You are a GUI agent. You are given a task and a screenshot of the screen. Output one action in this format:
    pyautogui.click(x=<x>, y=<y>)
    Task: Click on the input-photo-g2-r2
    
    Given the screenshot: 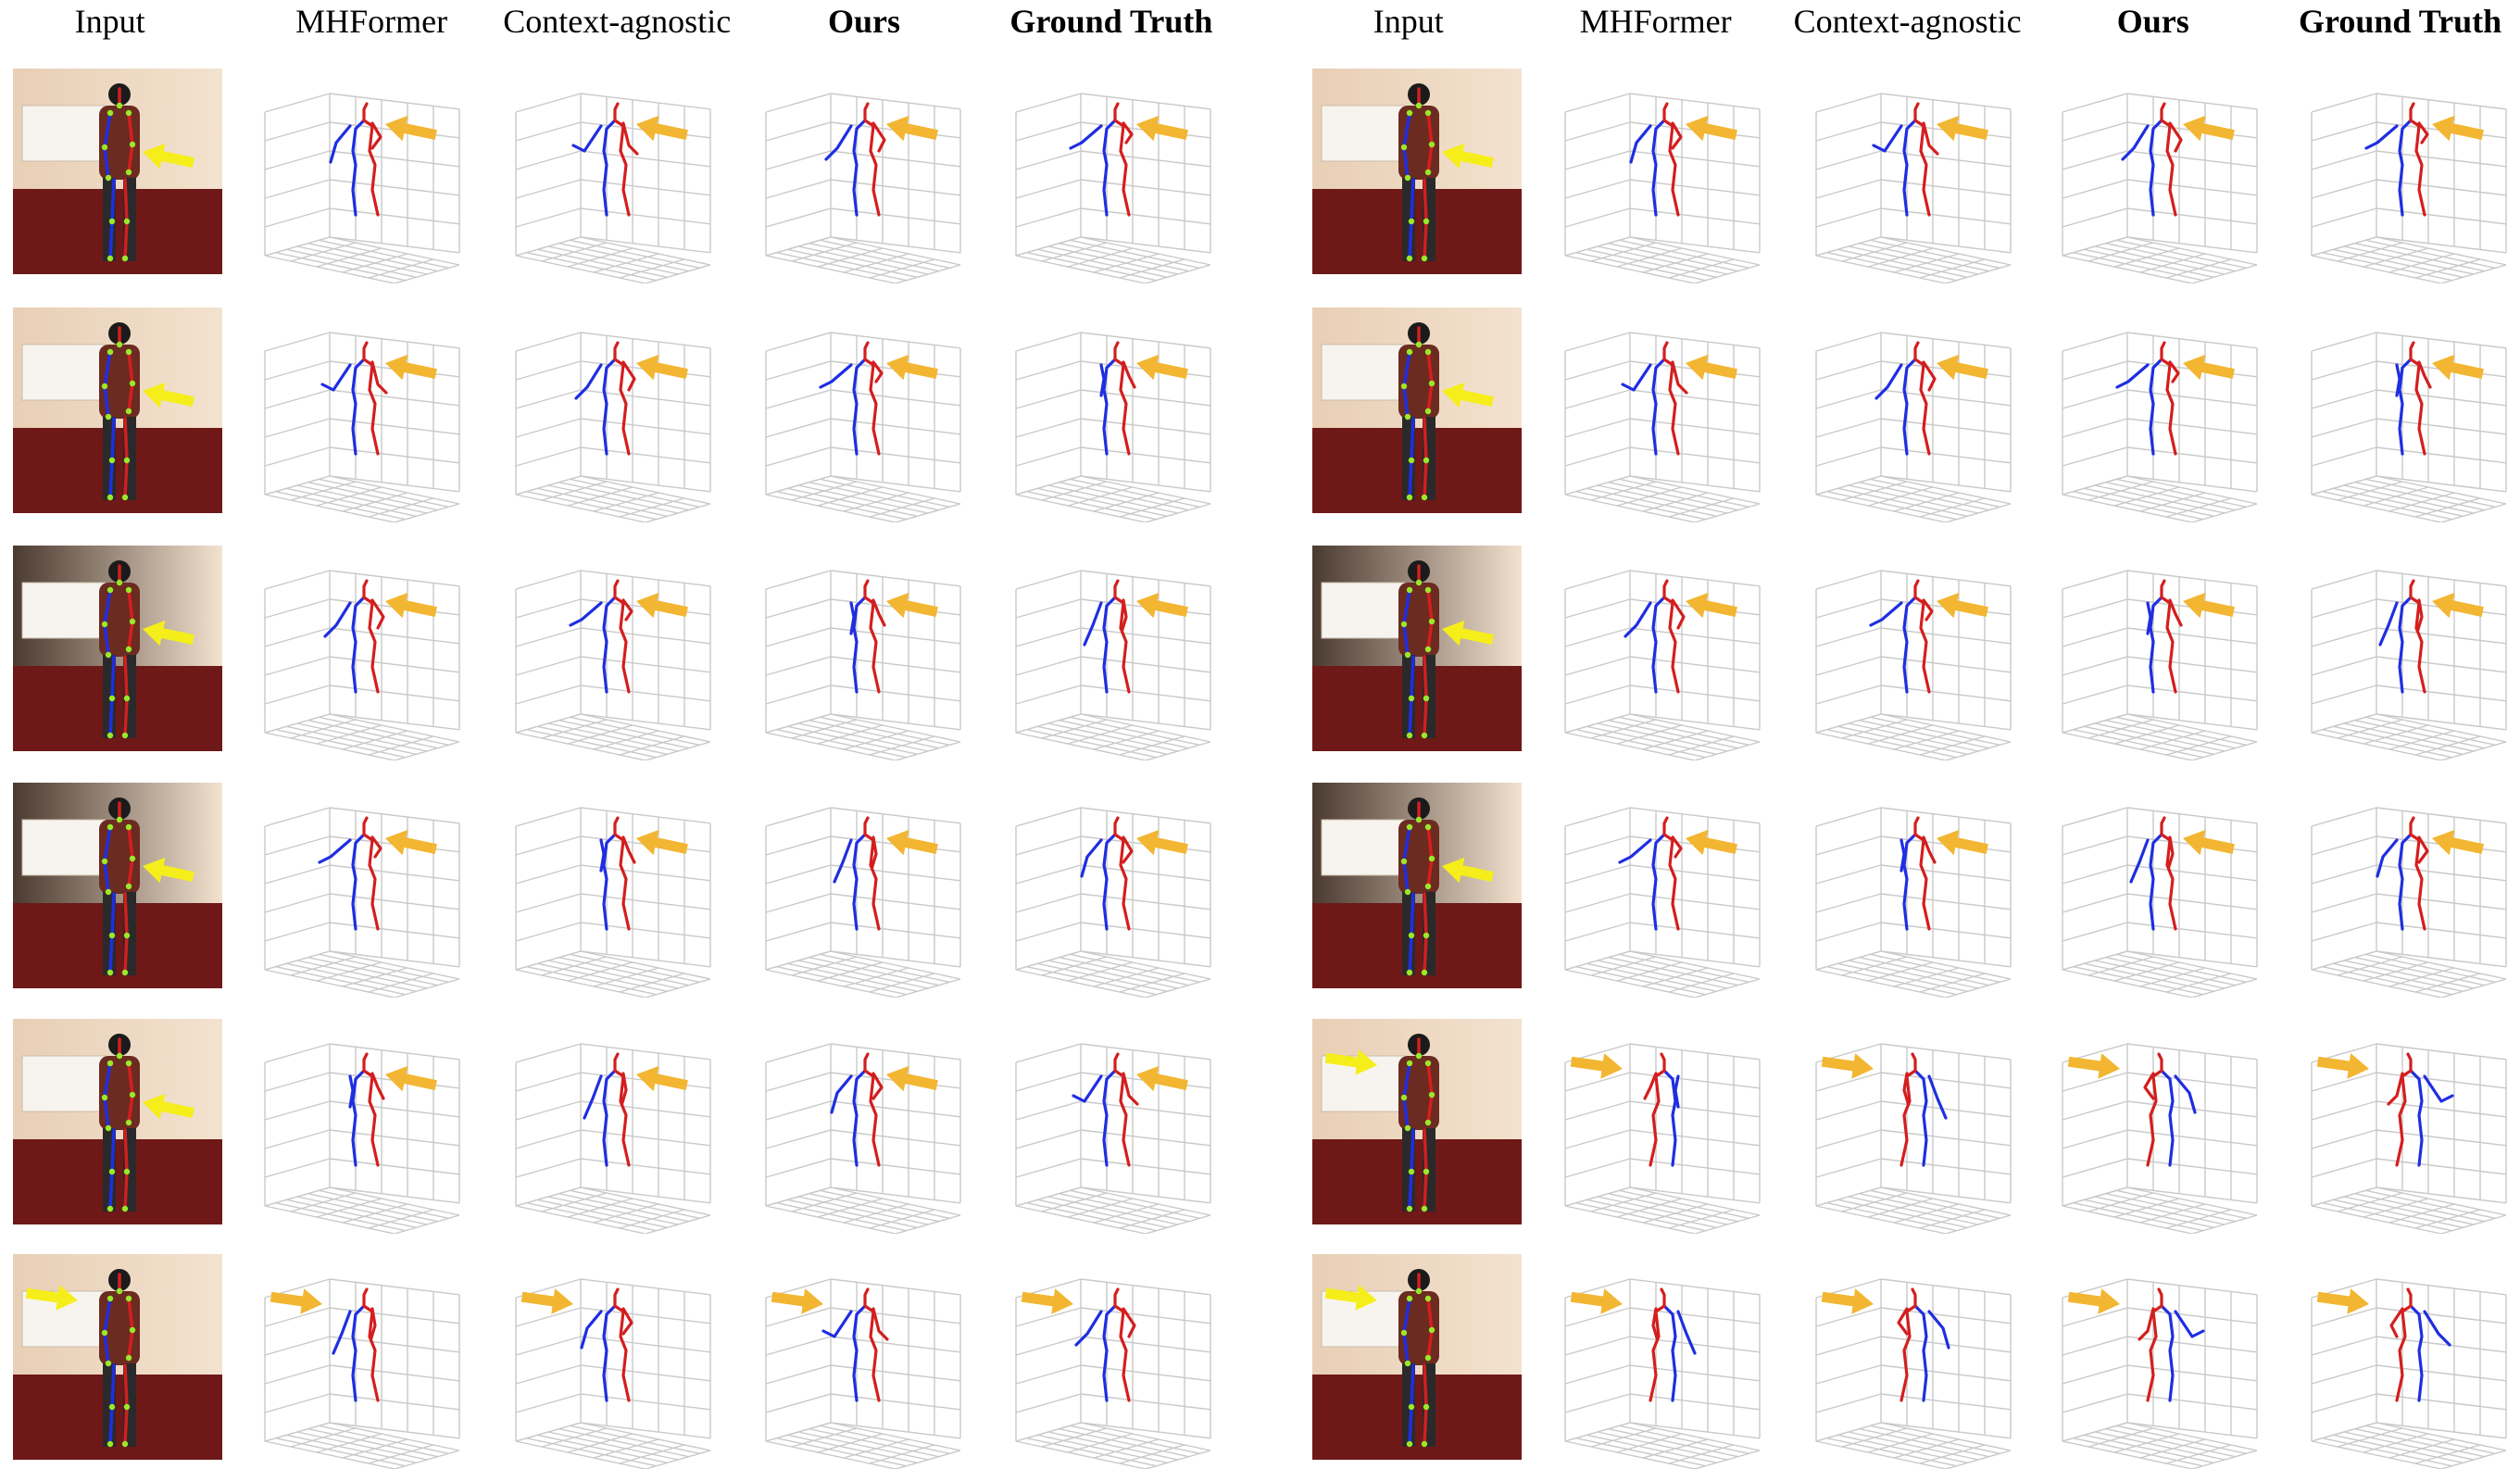 What is the action you would take?
    pyautogui.click(x=1416, y=411)
    